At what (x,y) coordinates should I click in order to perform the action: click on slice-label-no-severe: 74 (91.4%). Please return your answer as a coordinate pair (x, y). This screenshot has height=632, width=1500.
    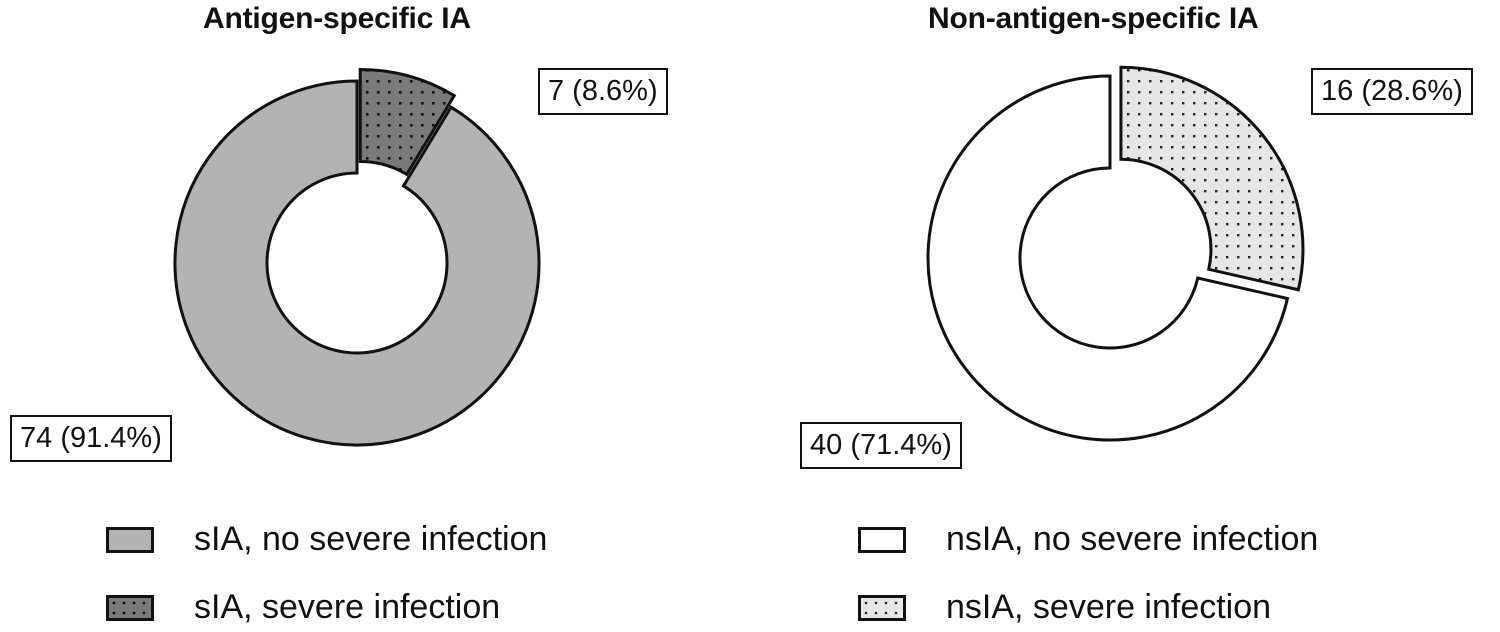
    Looking at the image, I should click on (91, 439).